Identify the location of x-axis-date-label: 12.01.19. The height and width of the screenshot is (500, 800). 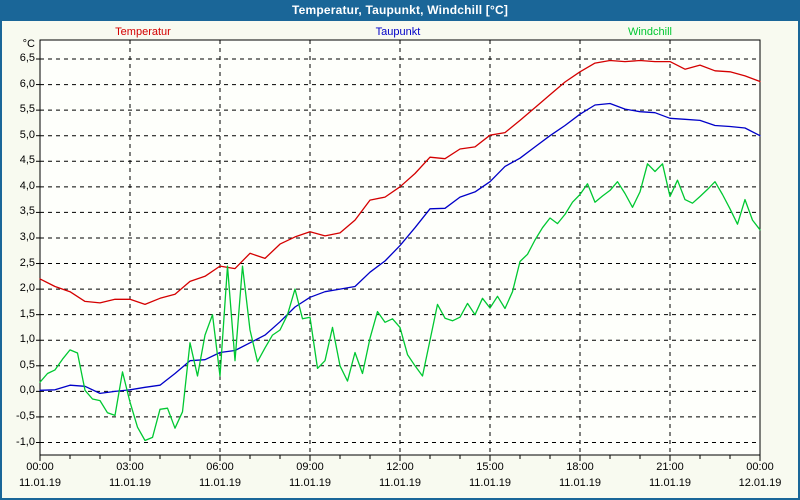
(760, 483).